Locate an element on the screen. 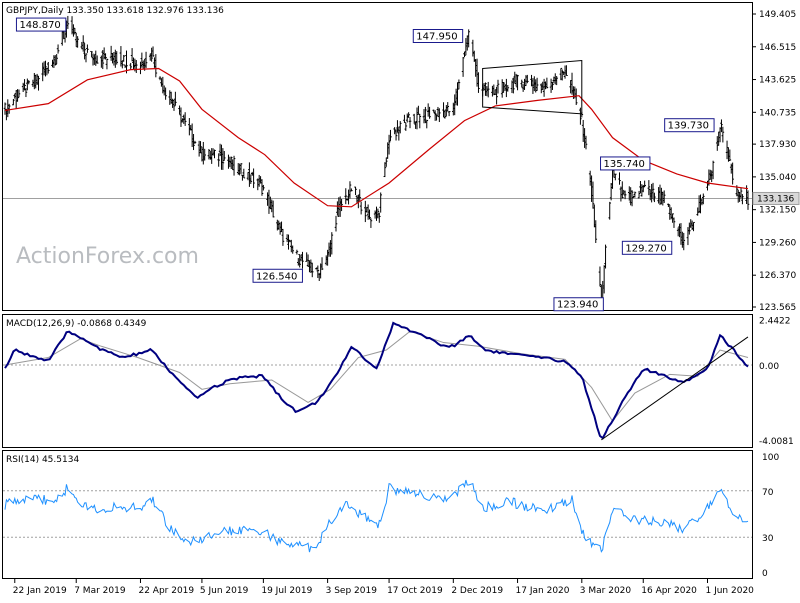  annotation-label: 123.940 is located at coordinates (577, 305).